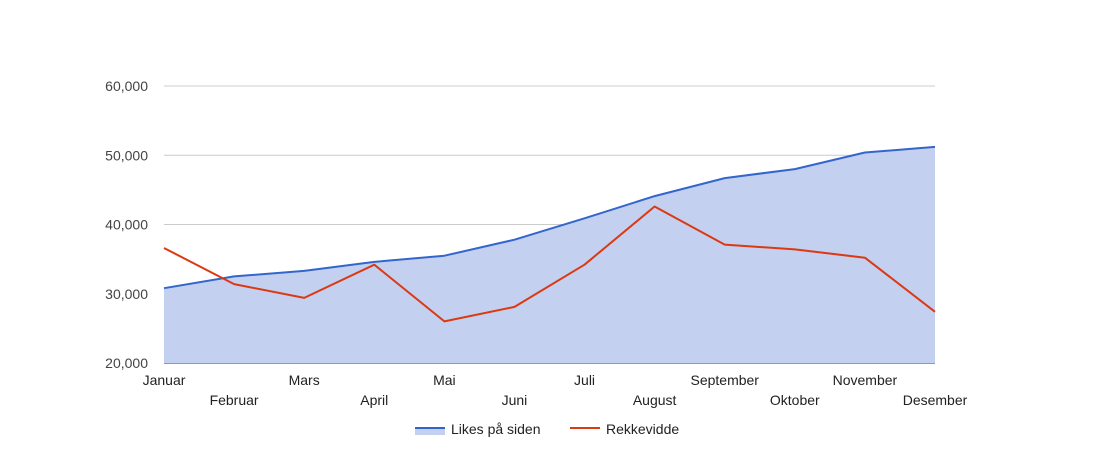 Image resolution: width=1098 pixels, height=455 pixels. I want to click on x-tick-label: Juni, so click(515, 400).